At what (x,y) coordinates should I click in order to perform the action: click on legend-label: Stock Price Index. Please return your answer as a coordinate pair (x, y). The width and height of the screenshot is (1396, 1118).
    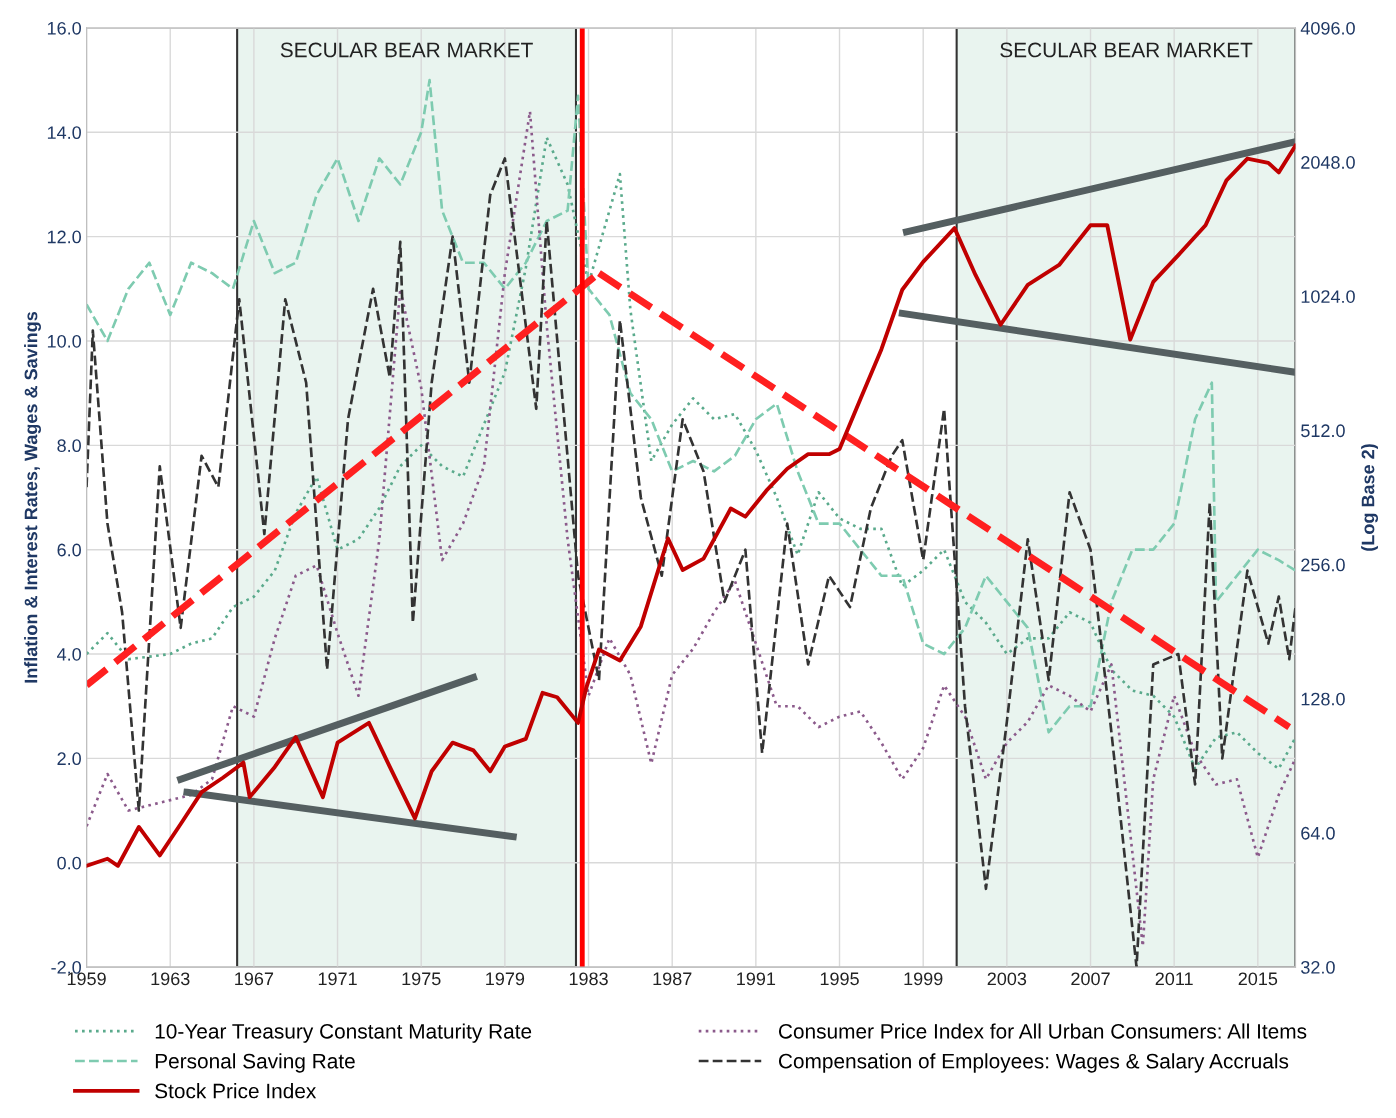
    Looking at the image, I should click on (236, 1091).